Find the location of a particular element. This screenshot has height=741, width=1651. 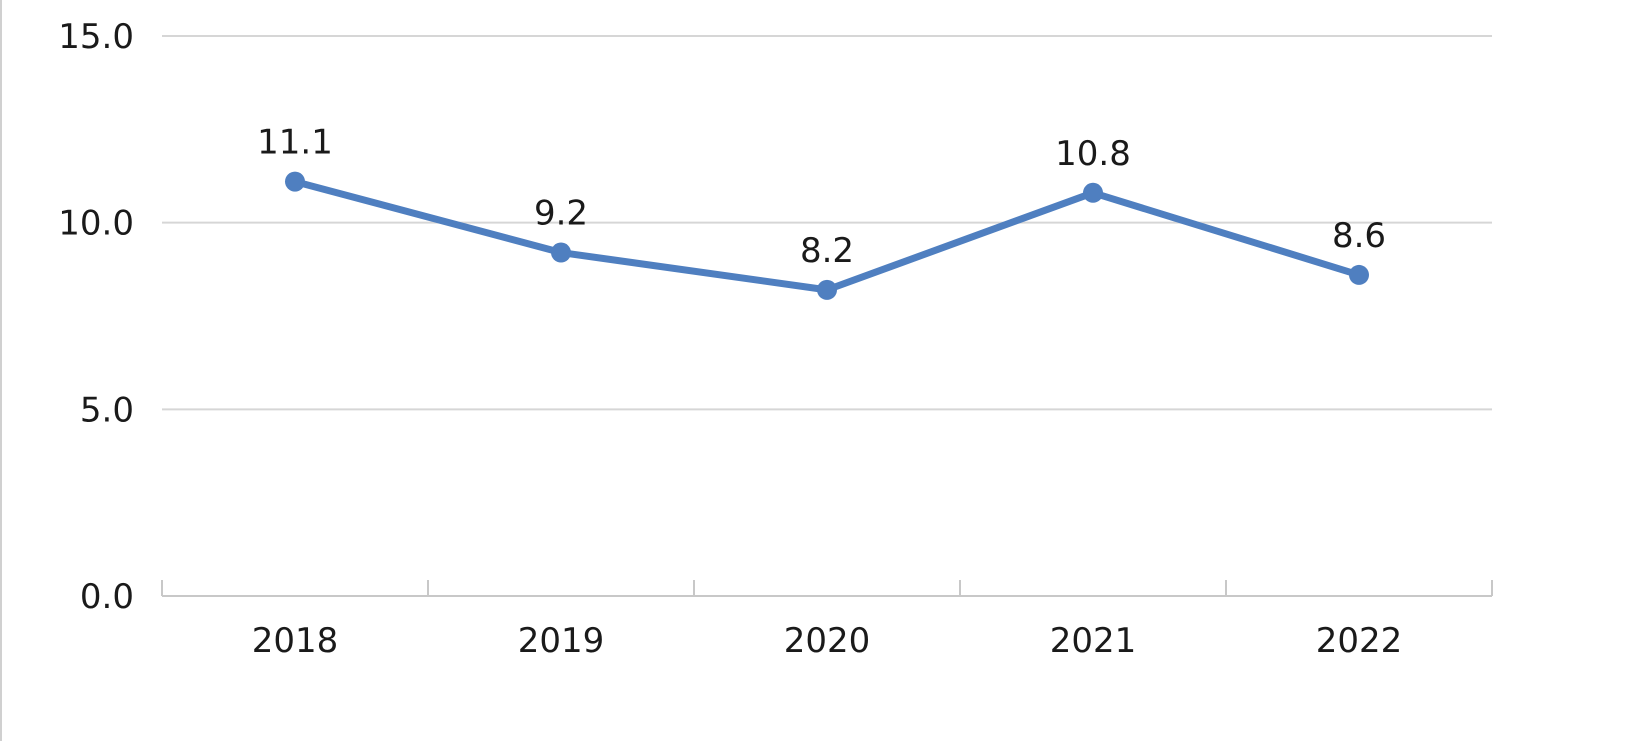

y-tick-label: 10.0 is located at coordinates (96, 224).